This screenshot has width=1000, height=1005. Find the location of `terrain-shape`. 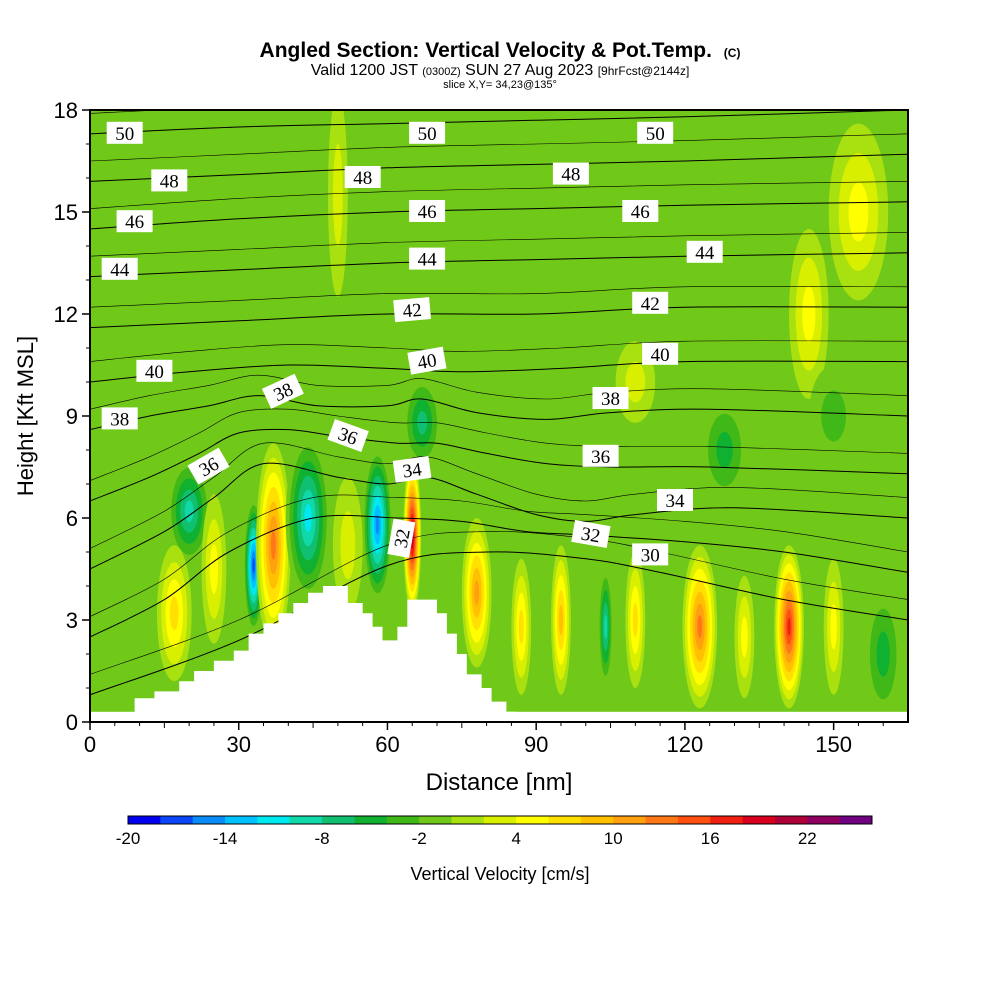

terrain-shape is located at coordinates (325, 654).